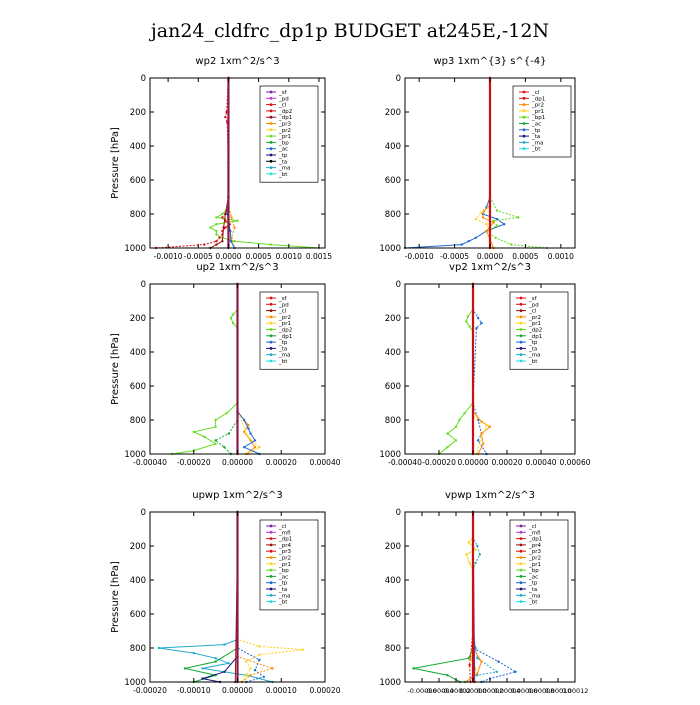  I want to click on legend-label: _ta, so click(282, 349).